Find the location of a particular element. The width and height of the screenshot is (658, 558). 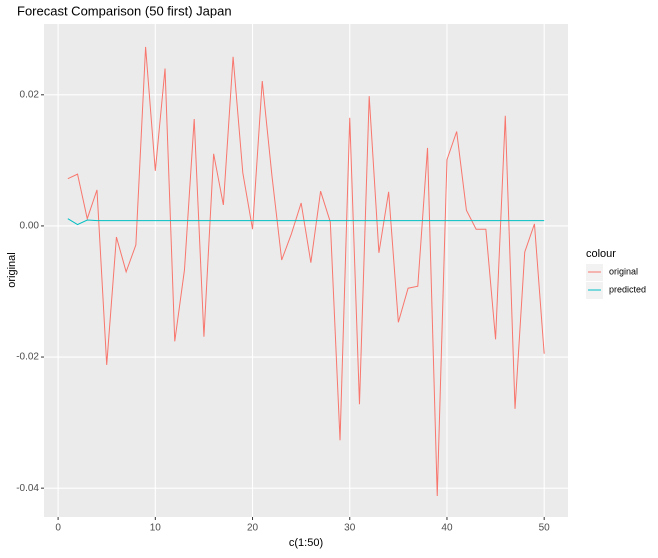

legend-label: predicted is located at coordinates (627, 289).